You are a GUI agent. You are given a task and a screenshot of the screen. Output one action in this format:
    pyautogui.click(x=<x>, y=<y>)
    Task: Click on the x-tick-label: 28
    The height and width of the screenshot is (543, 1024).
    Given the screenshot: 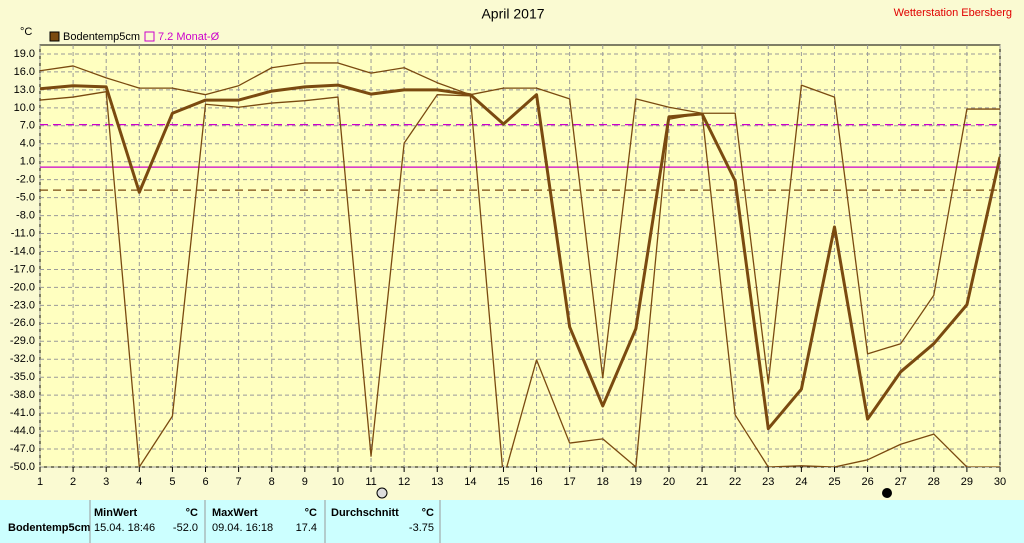 What is the action you would take?
    pyautogui.click(x=934, y=482)
    